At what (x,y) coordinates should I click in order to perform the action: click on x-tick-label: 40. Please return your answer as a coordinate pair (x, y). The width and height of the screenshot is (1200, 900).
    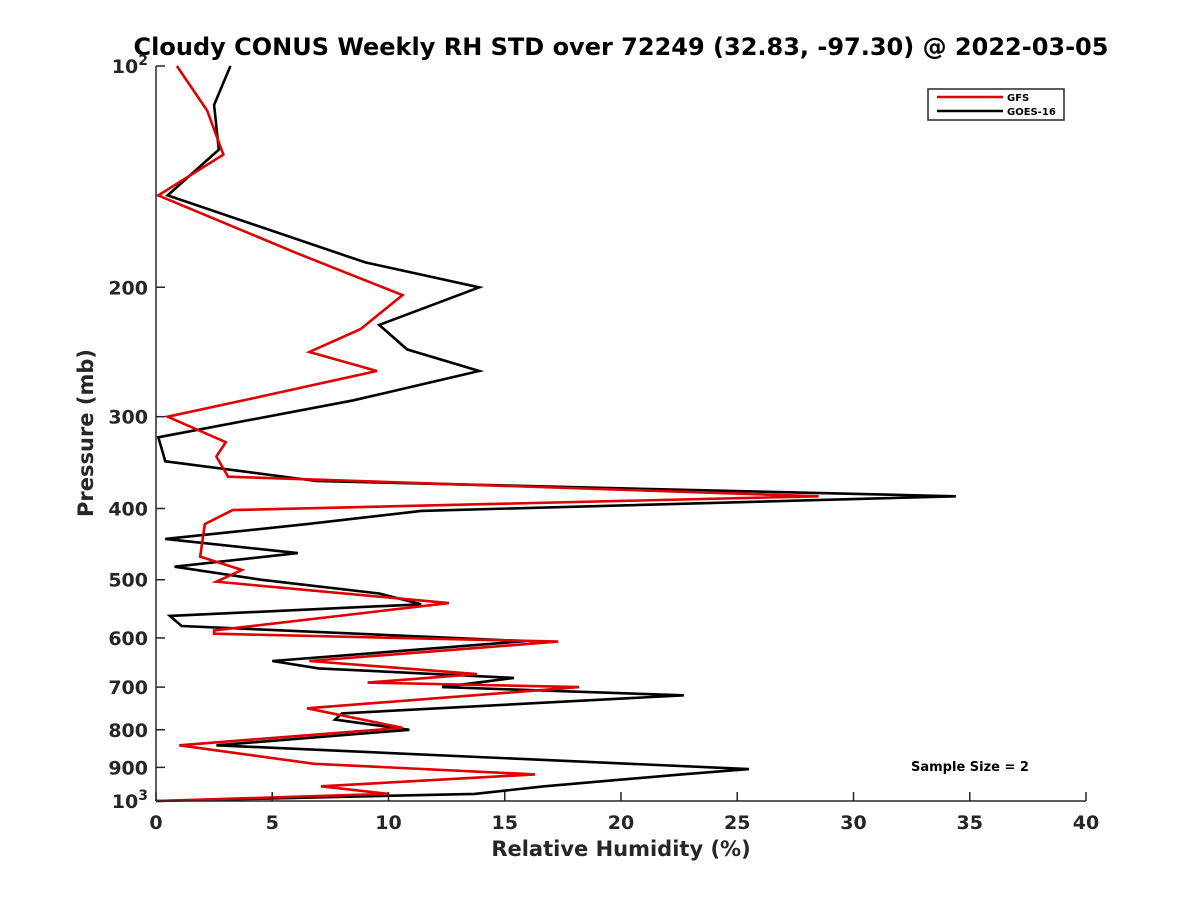
    Looking at the image, I should click on (1086, 823).